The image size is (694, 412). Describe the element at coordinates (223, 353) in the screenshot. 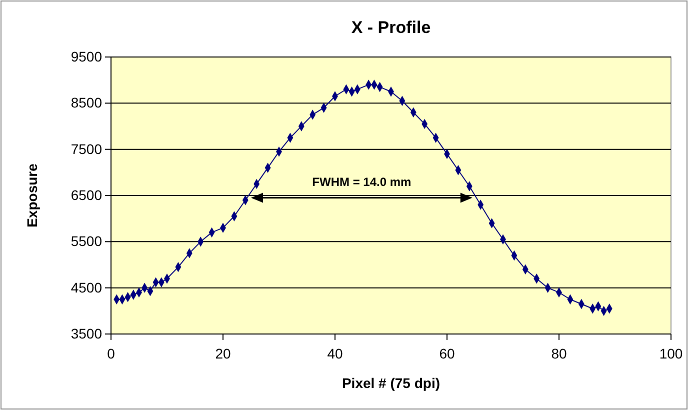

I see `x-tick-label: 20` at that location.